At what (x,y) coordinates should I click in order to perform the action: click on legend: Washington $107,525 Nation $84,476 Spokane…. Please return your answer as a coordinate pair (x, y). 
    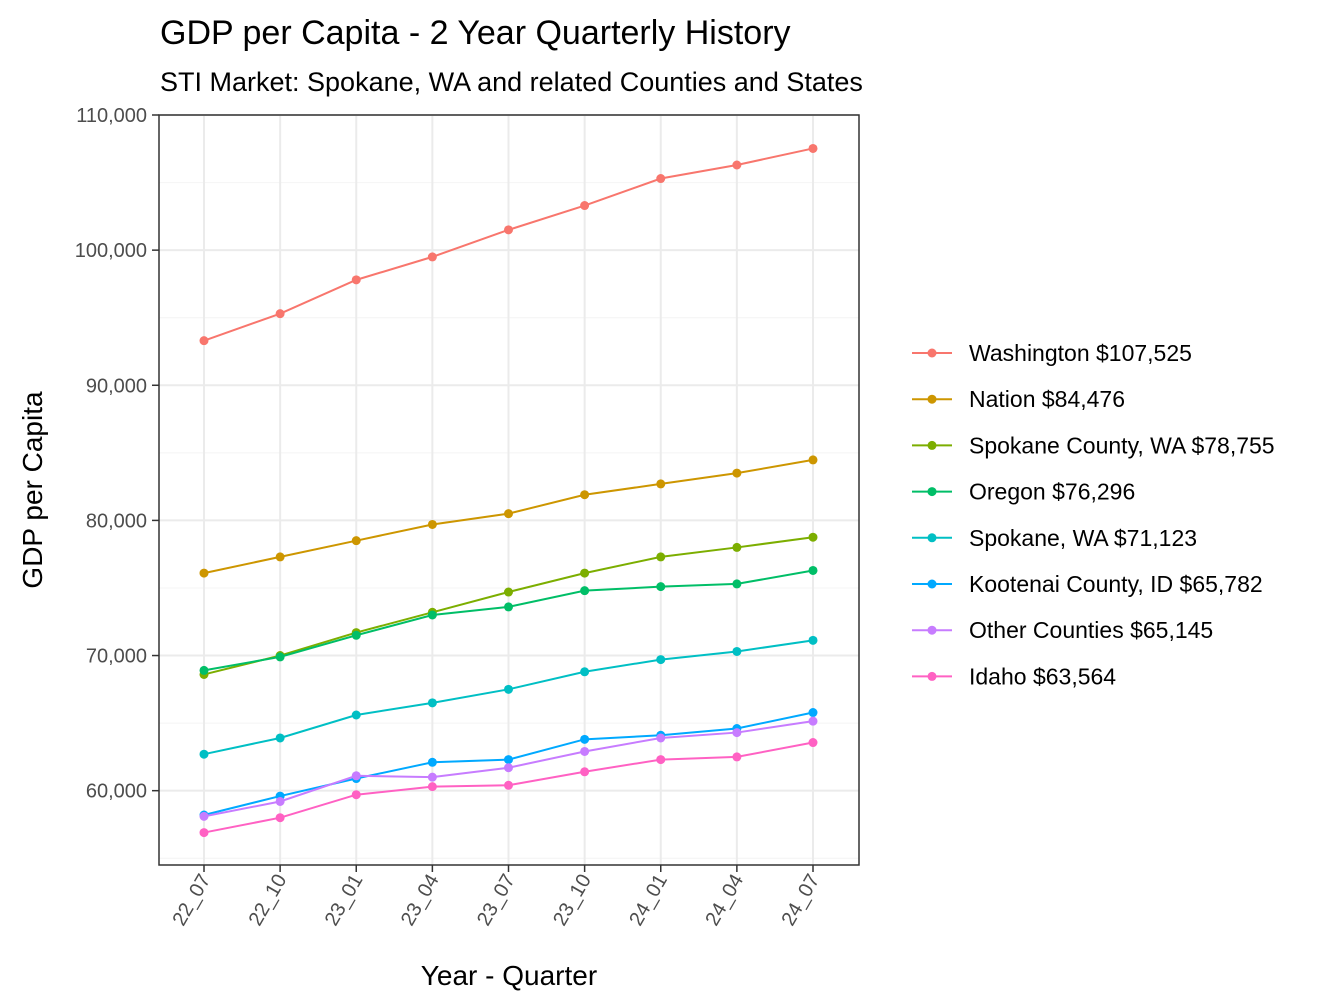
    Looking at the image, I should click on (1093, 514).